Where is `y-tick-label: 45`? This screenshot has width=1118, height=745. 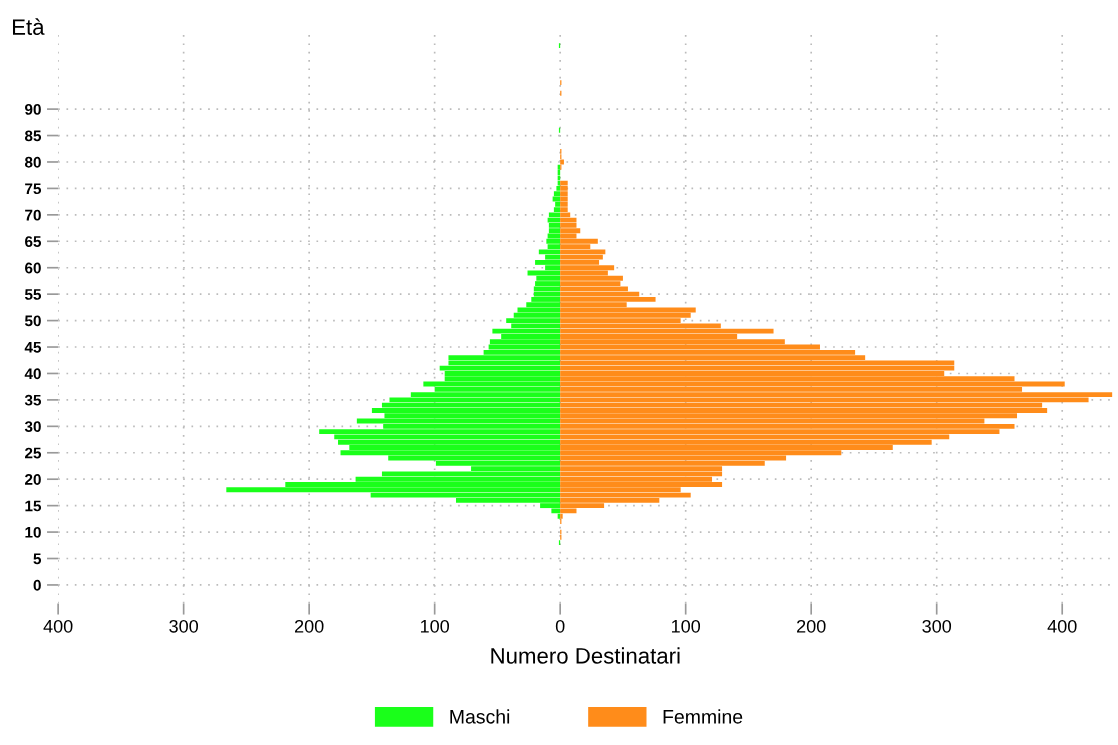 y-tick-label: 45 is located at coordinates (33, 347).